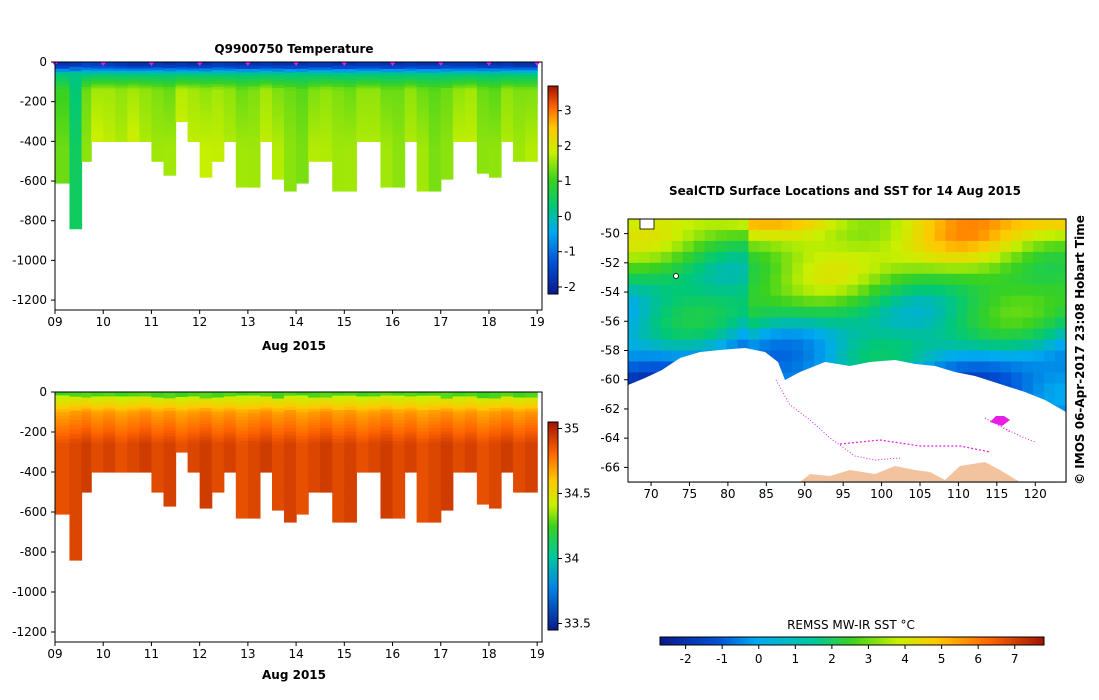  Describe the element at coordinates (537, 654) in the screenshot. I see `x-tick-label: 19` at that location.